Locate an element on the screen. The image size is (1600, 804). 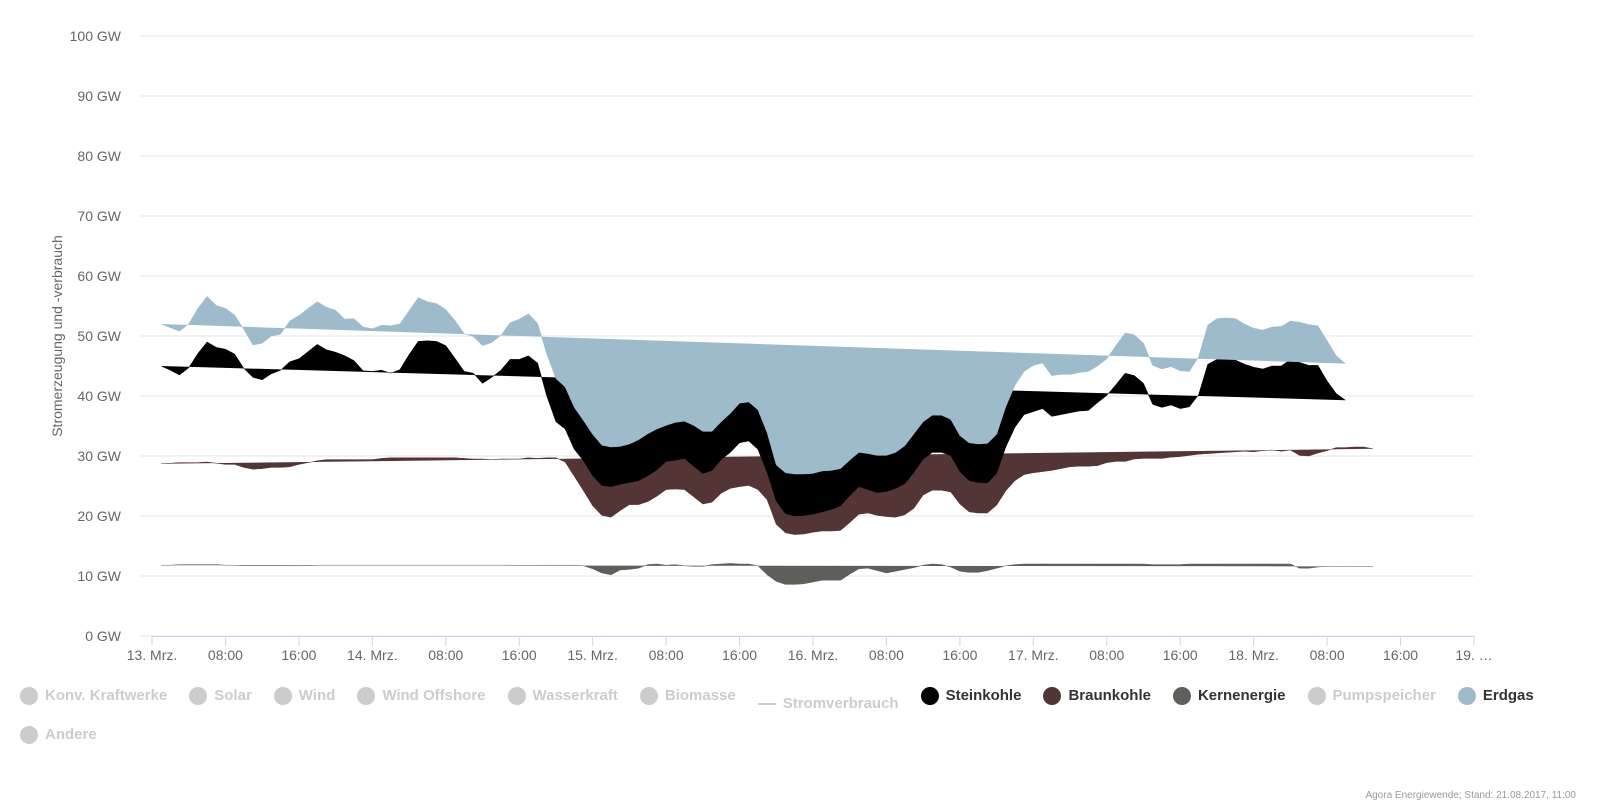
legend-item-steinkohle: Steinkohle is located at coordinates (971, 695).